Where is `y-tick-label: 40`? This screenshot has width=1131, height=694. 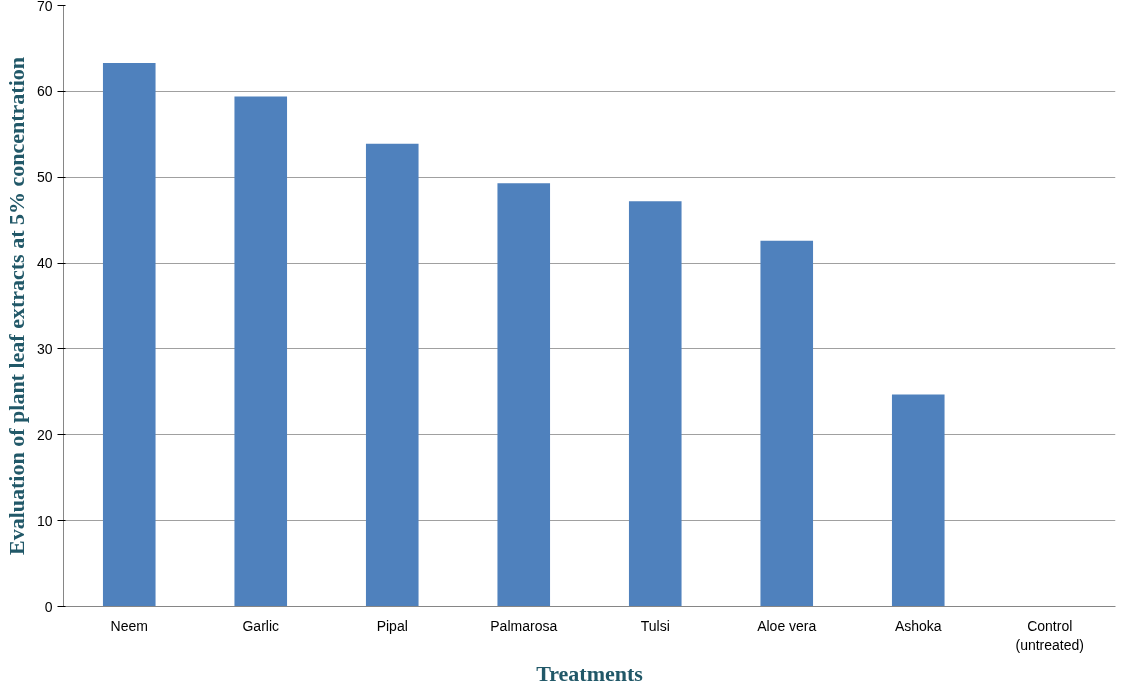 y-tick-label: 40 is located at coordinates (44, 263).